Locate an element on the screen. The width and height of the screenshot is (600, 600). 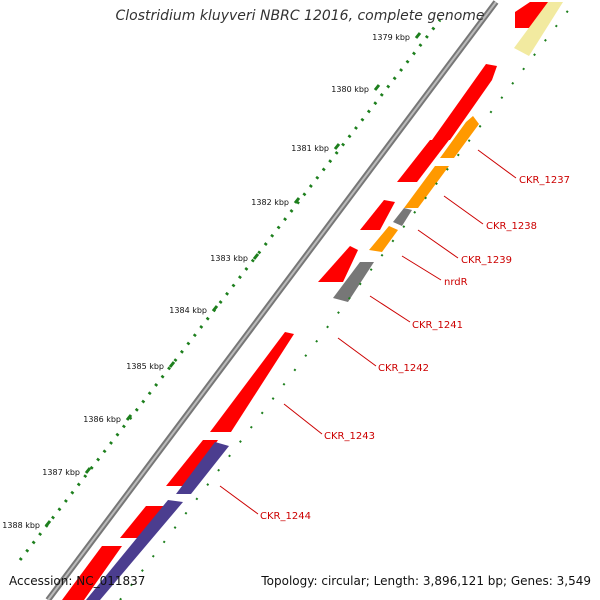
gene-label: CKR_1238 is located at coordinates (511, 226).